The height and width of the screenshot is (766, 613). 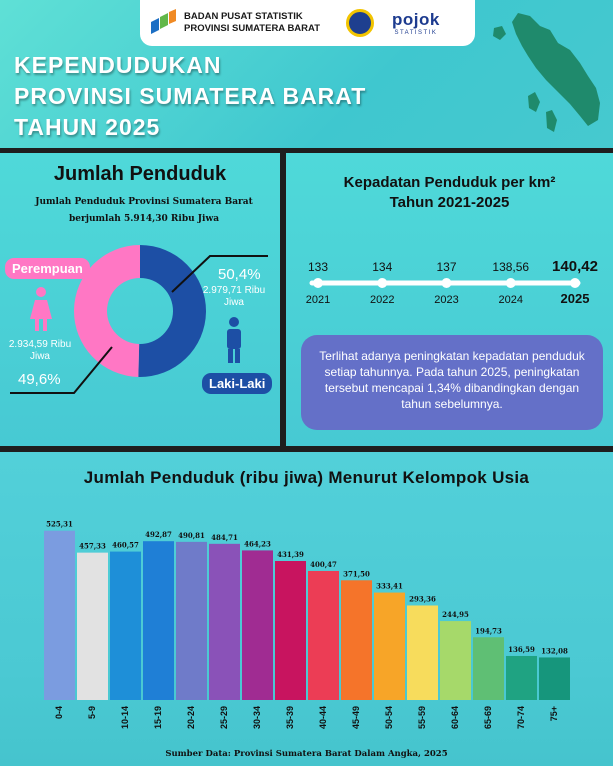 I want to click on x-tick-label: 55-59, so click(x=422, y=717).